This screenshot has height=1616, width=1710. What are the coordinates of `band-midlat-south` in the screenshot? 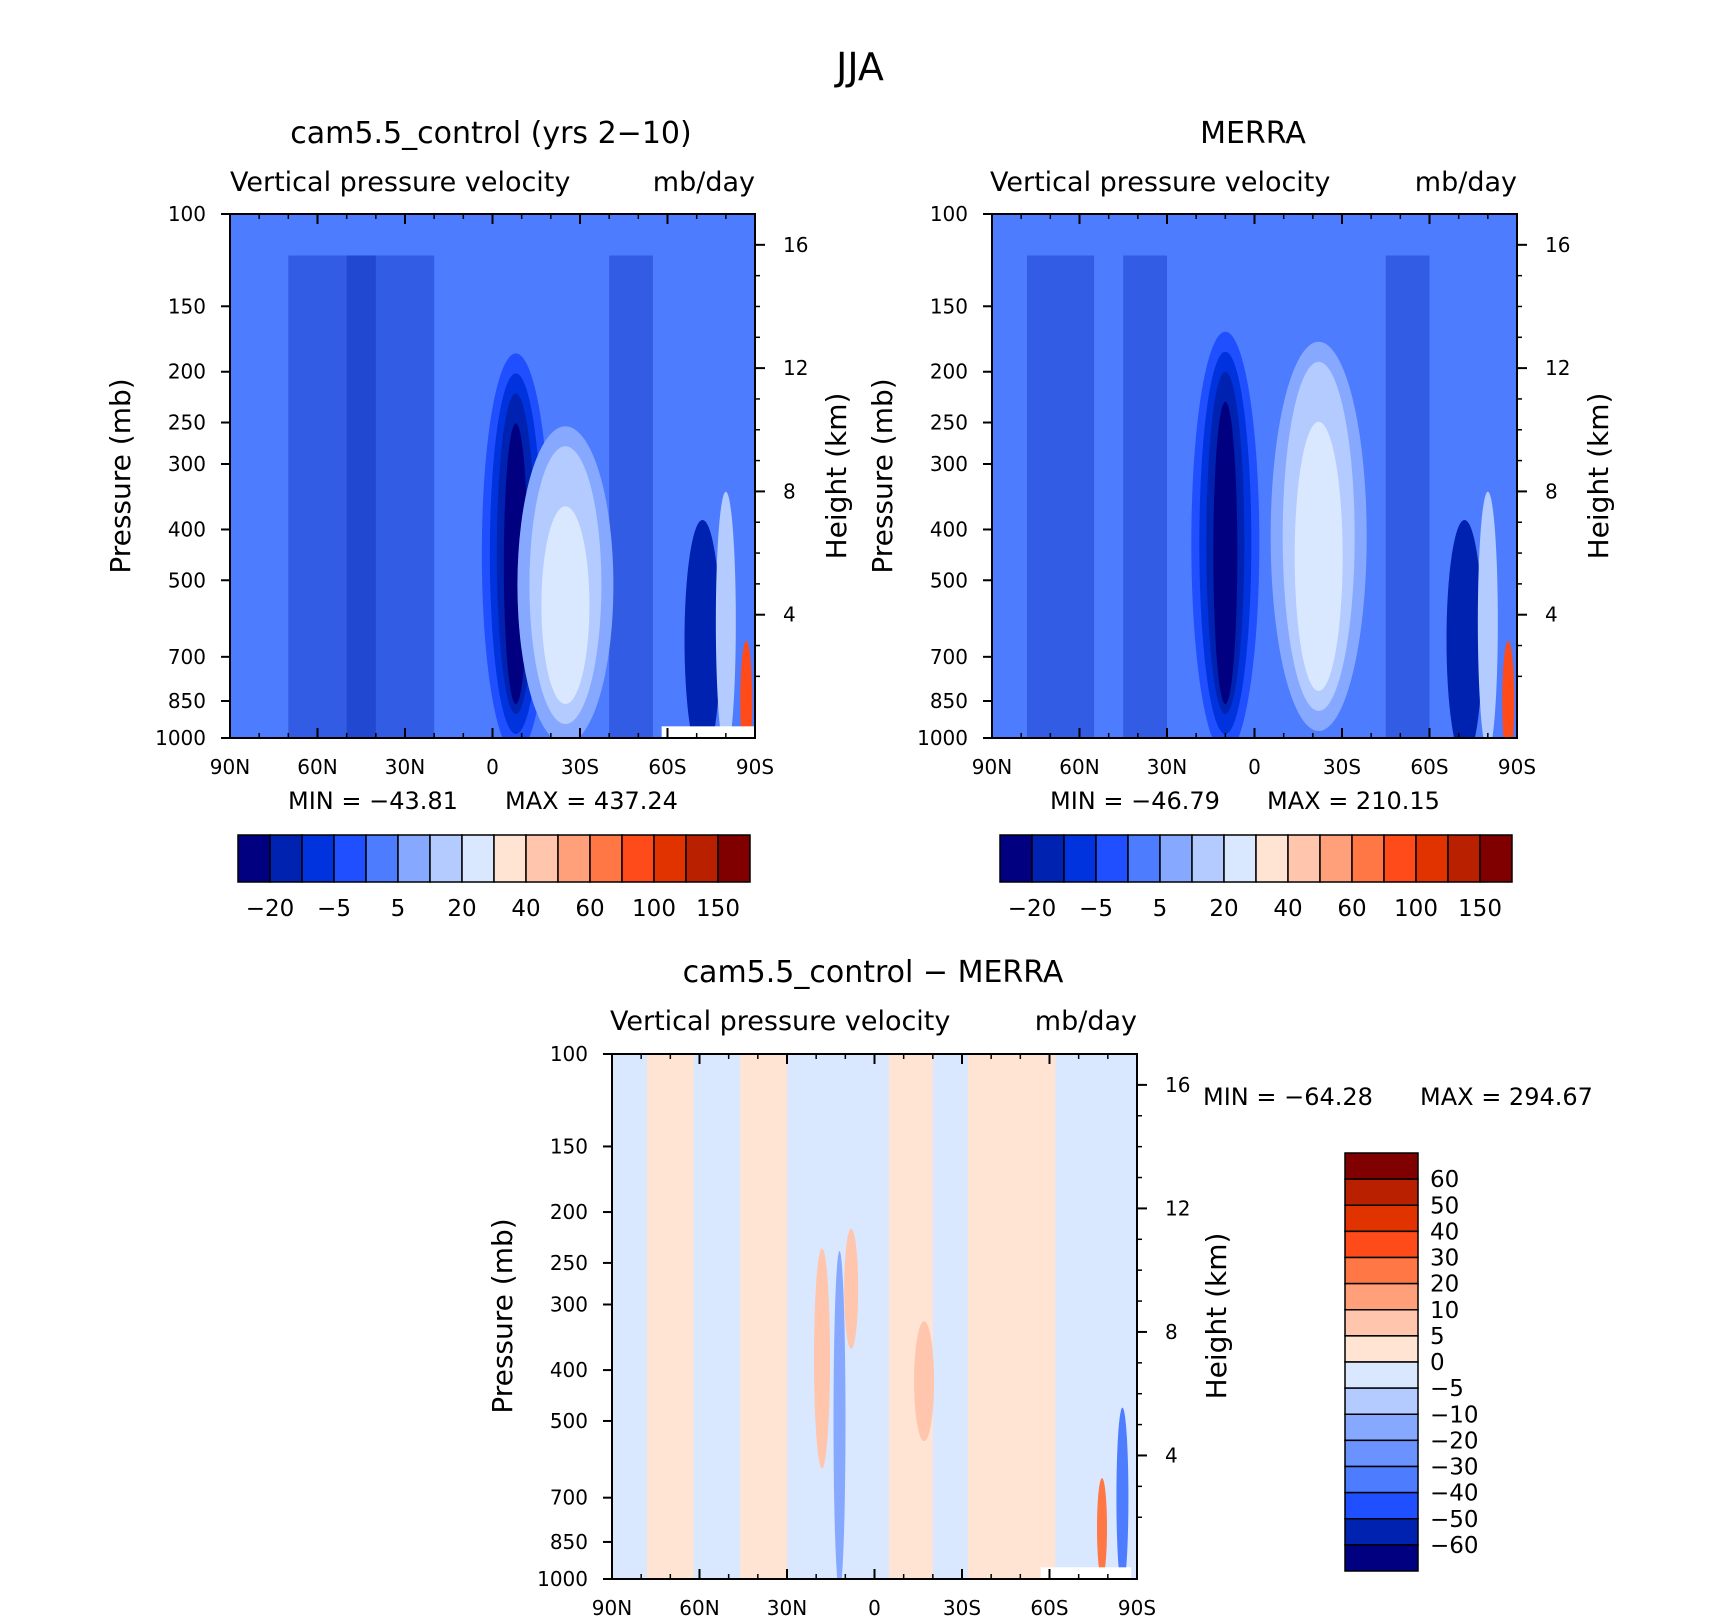 It's located at (631, 496).